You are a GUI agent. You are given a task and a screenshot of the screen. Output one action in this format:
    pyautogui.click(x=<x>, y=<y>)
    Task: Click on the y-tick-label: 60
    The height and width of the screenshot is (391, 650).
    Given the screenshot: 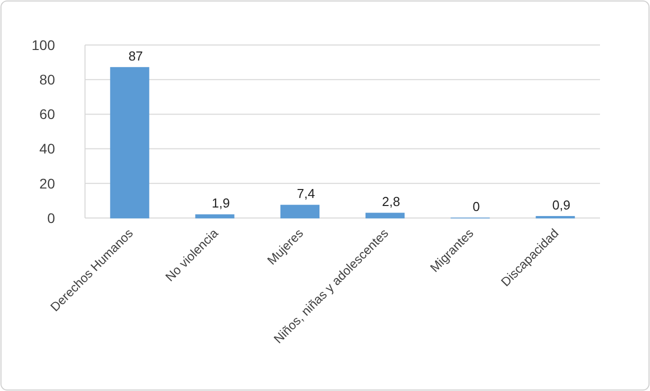 What is the action you would take?
    pyautogui.click(x=47, y=114)
    